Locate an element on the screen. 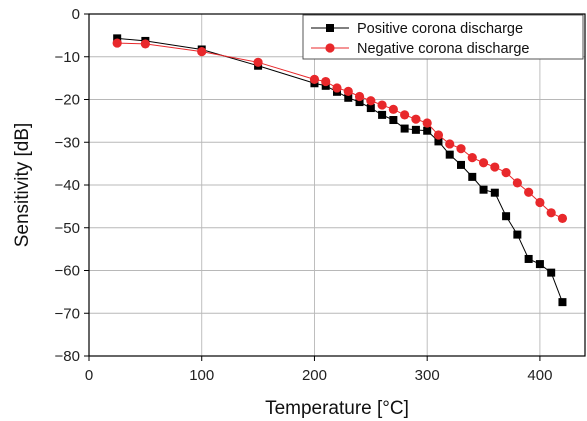  y-tick-label: −30 is located at coordinates (67, 142).